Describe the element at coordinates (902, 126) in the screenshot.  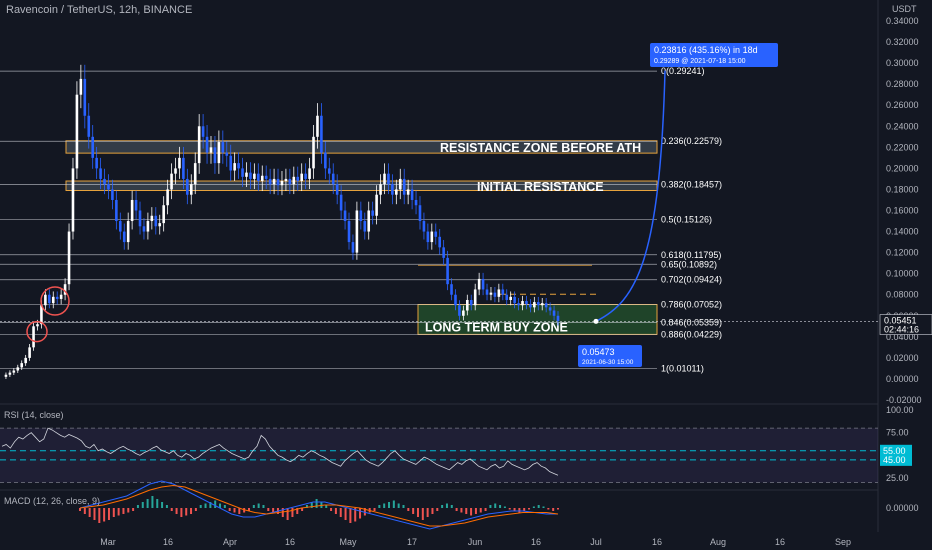
I see `price-tick-label: 0.24000` at that location.